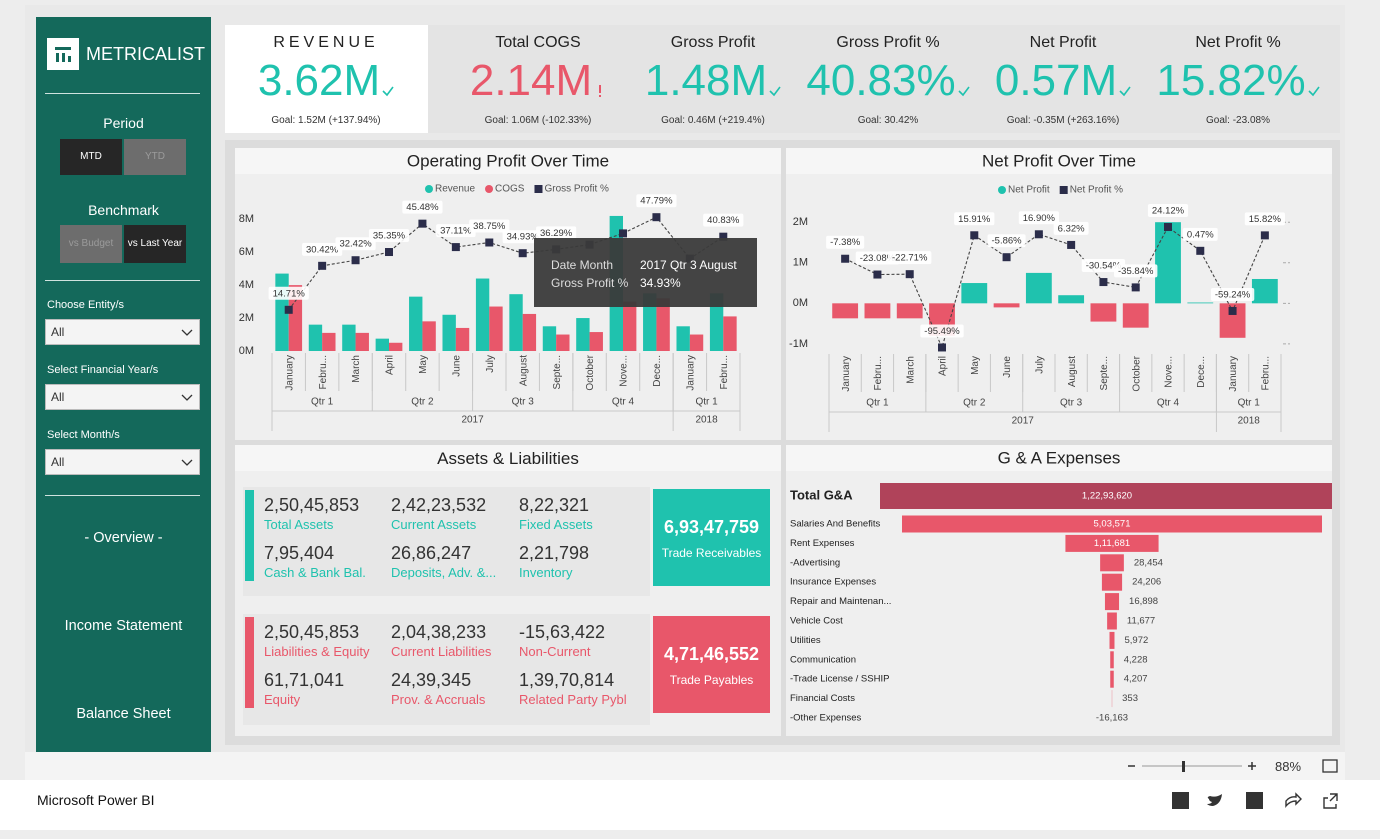 This screenshot has height=839, width=1380. I want to click on category-label: Utilities, so click(805, 640).